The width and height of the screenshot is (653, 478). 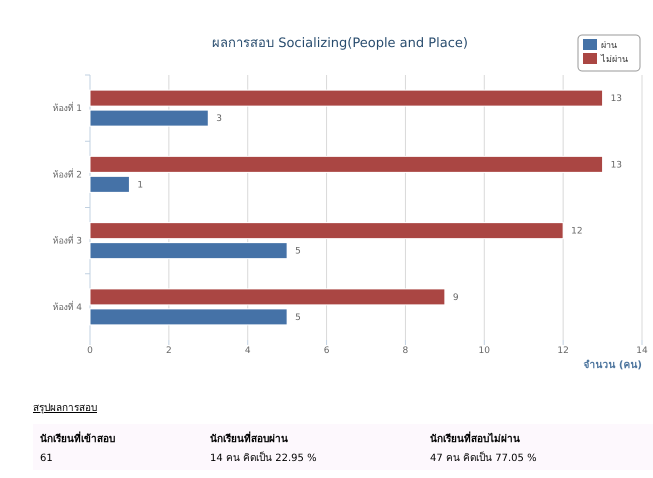 I want to click on text: 14 คน คิดเป็น 22.95 %, so click(x=263, y=457).